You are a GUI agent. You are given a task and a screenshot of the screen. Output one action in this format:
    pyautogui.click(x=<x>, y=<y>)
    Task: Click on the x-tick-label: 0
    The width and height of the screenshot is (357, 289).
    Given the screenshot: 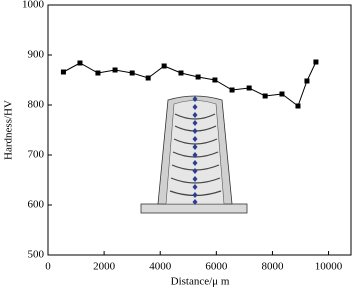 What is the action you would take?
    pyautogui.click(x=48, y=267)
    